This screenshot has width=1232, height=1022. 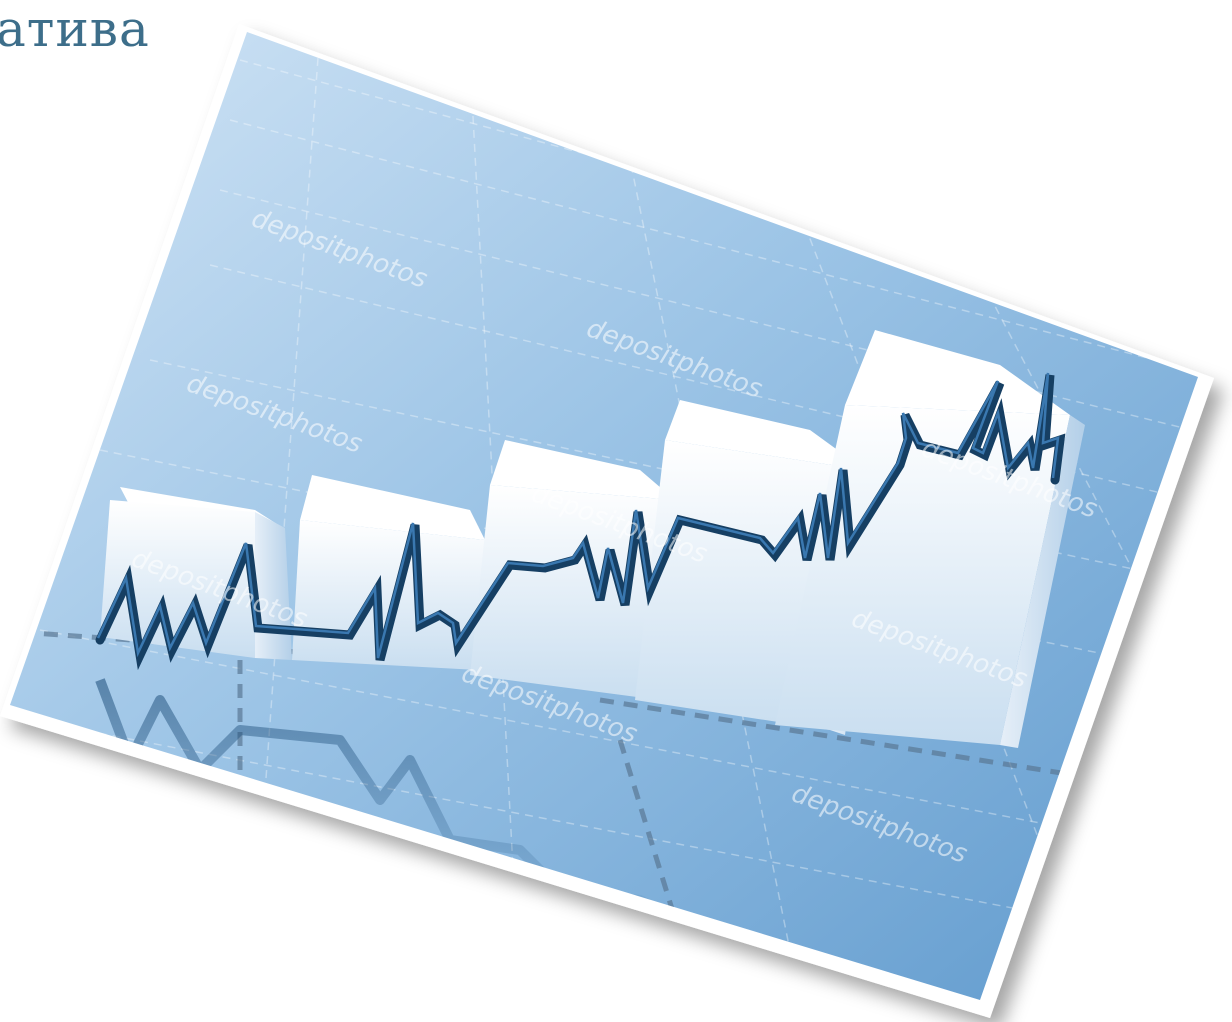 What do you see at coordinates (75, 29) in the screenshot?
I see `slide-title: атива` at bounding box center [75, 29].